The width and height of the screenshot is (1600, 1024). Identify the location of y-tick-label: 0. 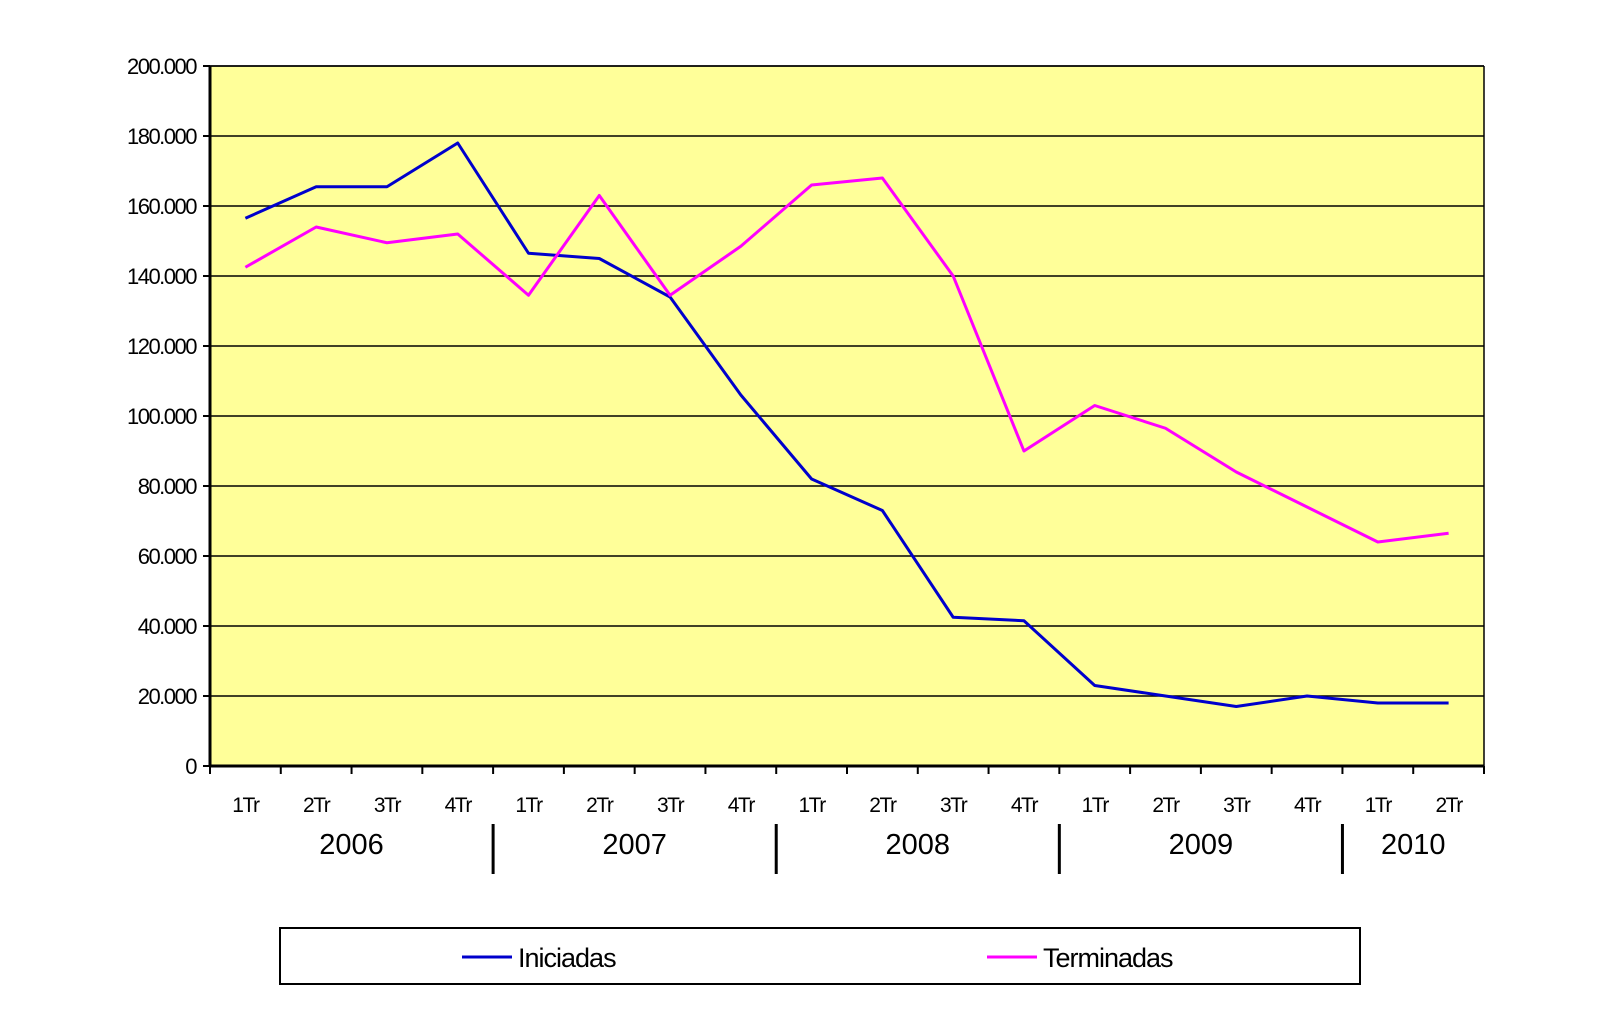
(191, 766).